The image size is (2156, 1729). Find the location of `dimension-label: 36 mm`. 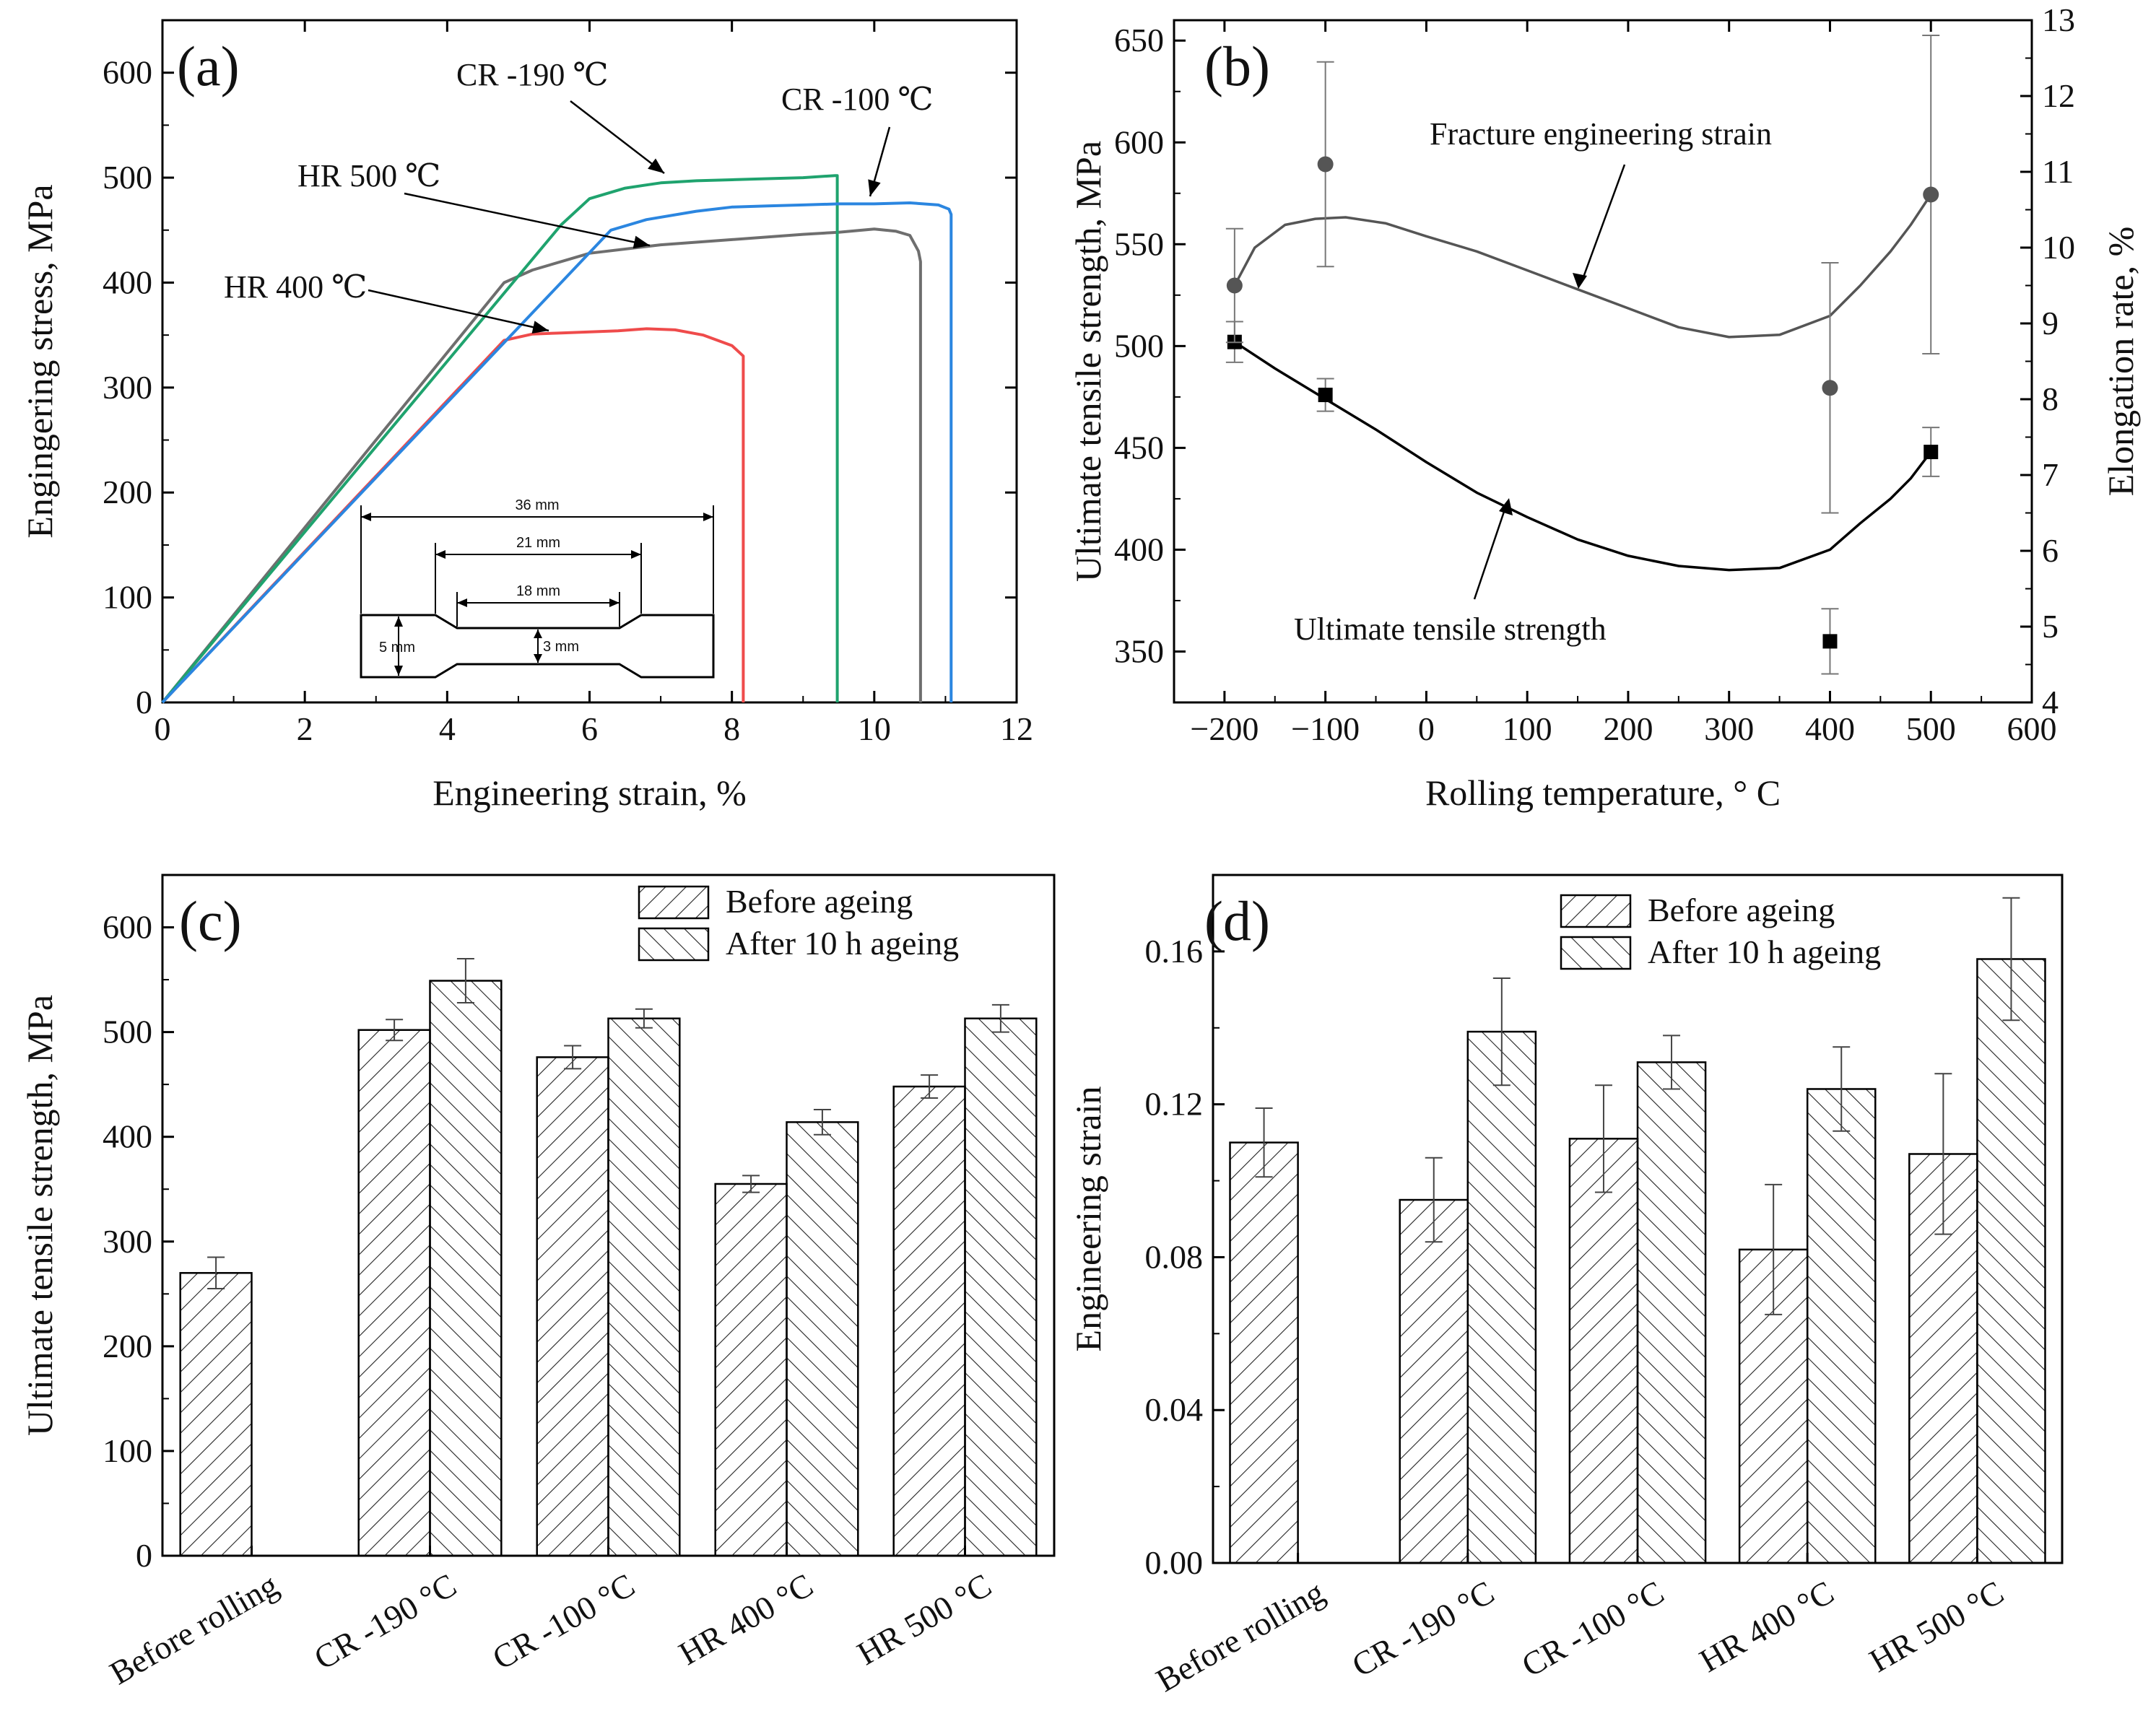

dimension-label: 36 mm is located at coordinates (537, 505).